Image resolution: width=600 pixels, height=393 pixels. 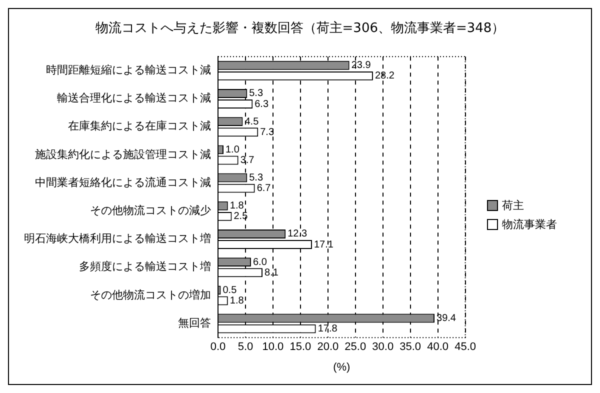 I want to click on data-label: 6.0, so click(x=260, y=262).